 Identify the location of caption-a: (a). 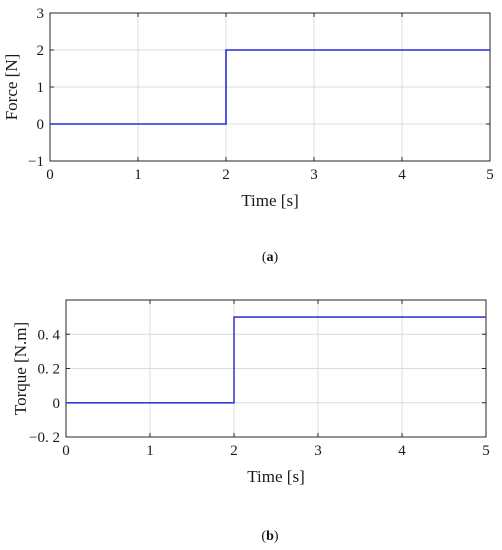
(270, 257).